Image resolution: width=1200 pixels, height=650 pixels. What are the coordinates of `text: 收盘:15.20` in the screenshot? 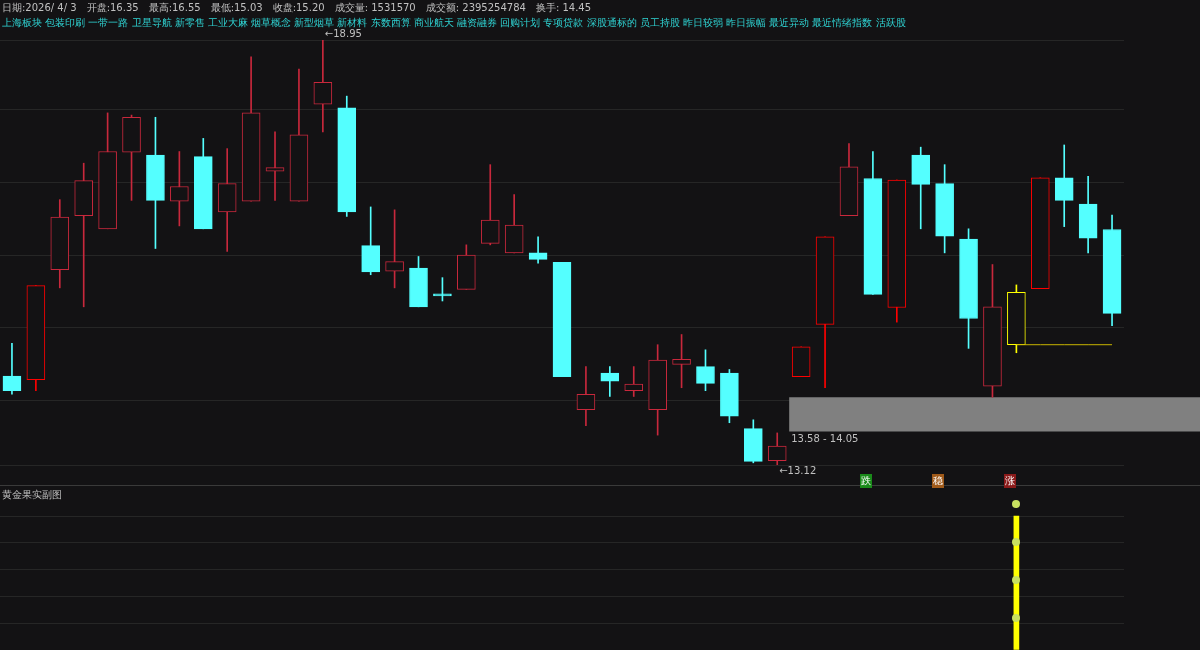 It's located at (298, 7).